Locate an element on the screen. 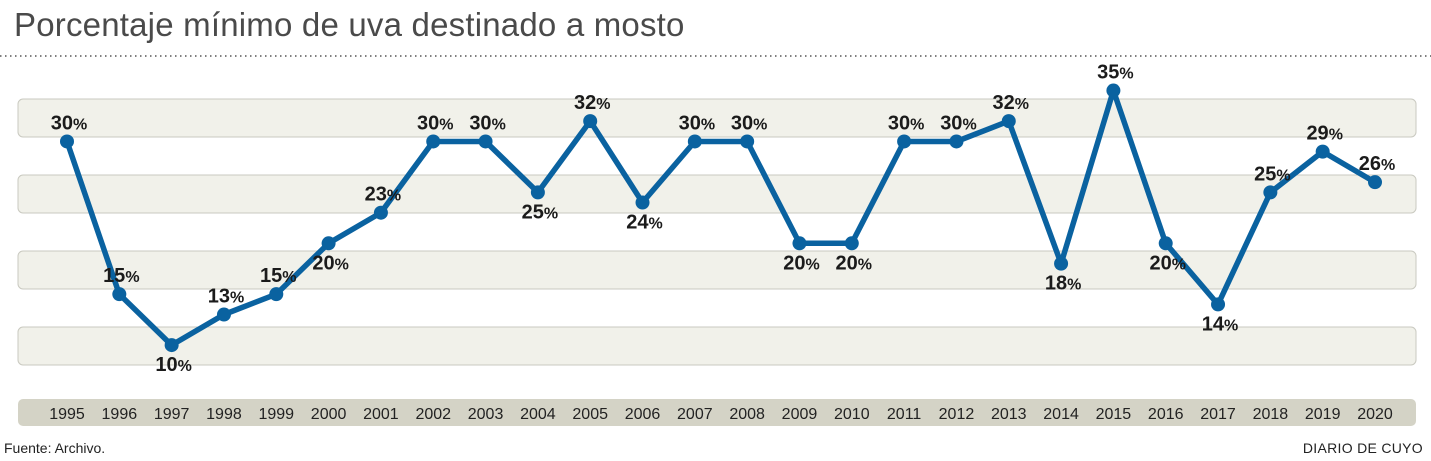 This screenshot has height=461, width=1431. data-label: 24% is located at coordinates (644, 223).